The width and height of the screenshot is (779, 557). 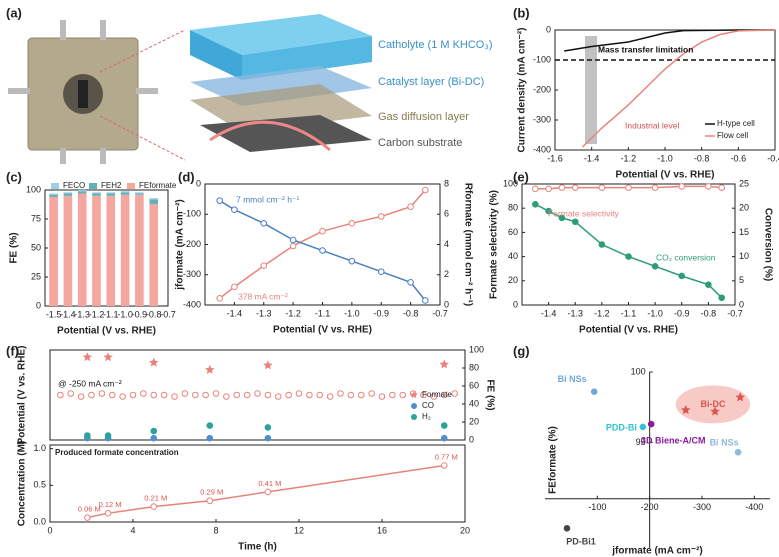 I want to click on y-tick-label: 20, so click(x=513, y=280).